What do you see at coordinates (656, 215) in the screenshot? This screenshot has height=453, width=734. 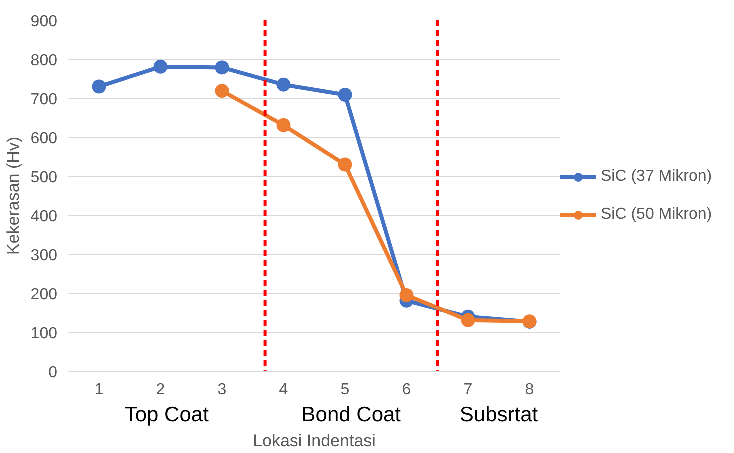 I see `legend-label: SiC (50 Mikron)` at bounding box center [656, 215].